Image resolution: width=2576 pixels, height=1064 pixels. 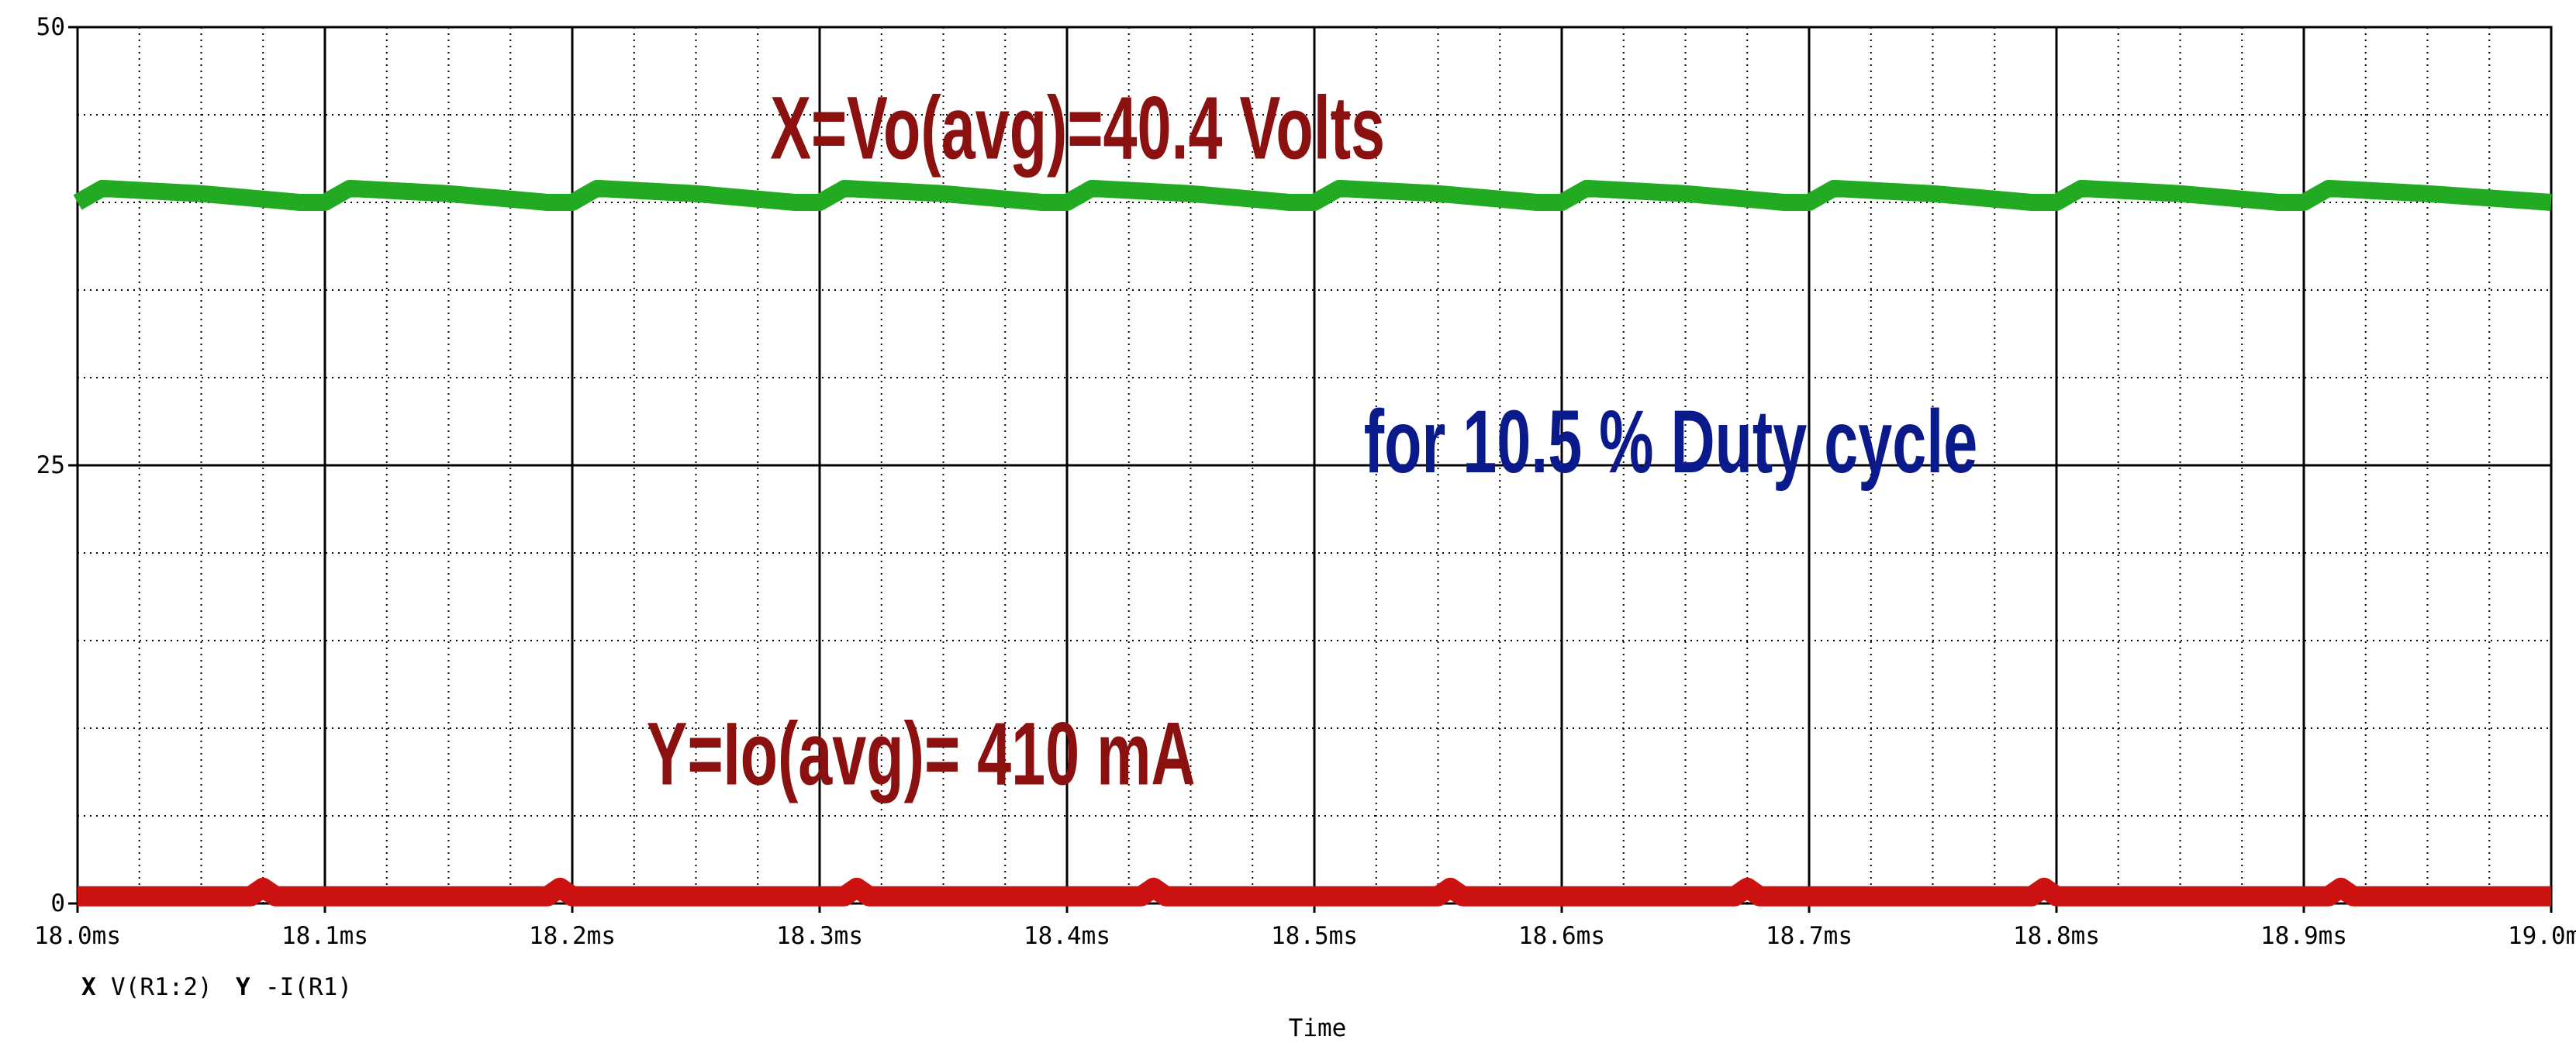 I want to click on x-tick-label: 18.6ms, so click(x=1561, y=936).